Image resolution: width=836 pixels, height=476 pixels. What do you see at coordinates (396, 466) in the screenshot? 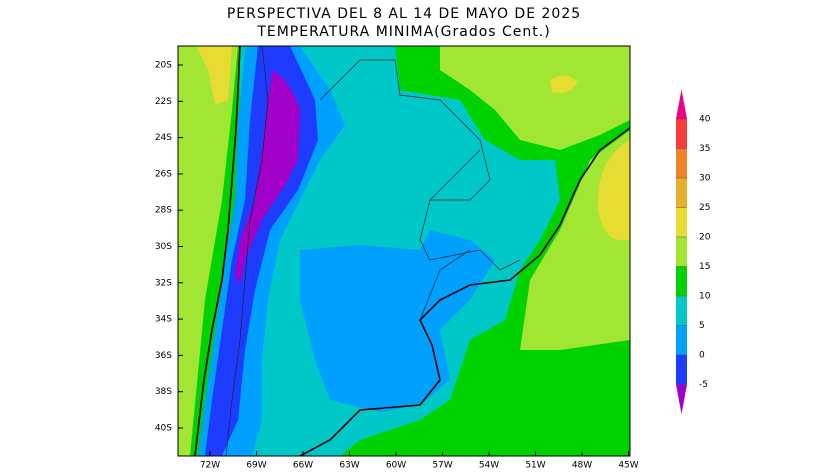
I see `longitude-label: 60W` at bounding box center [396, 466].